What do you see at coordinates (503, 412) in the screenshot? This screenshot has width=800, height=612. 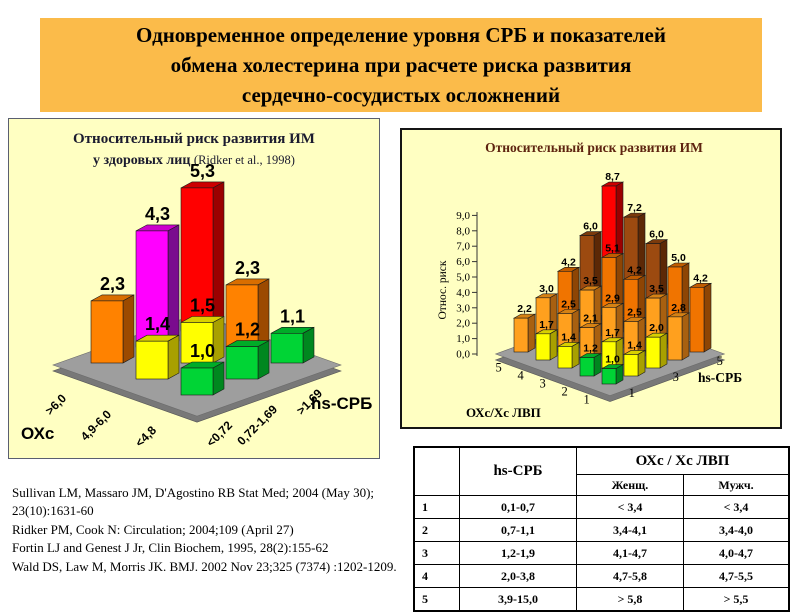 I see `x-axis-name: ОХс/Хс ЛВП` at bounding box center [503, 412].